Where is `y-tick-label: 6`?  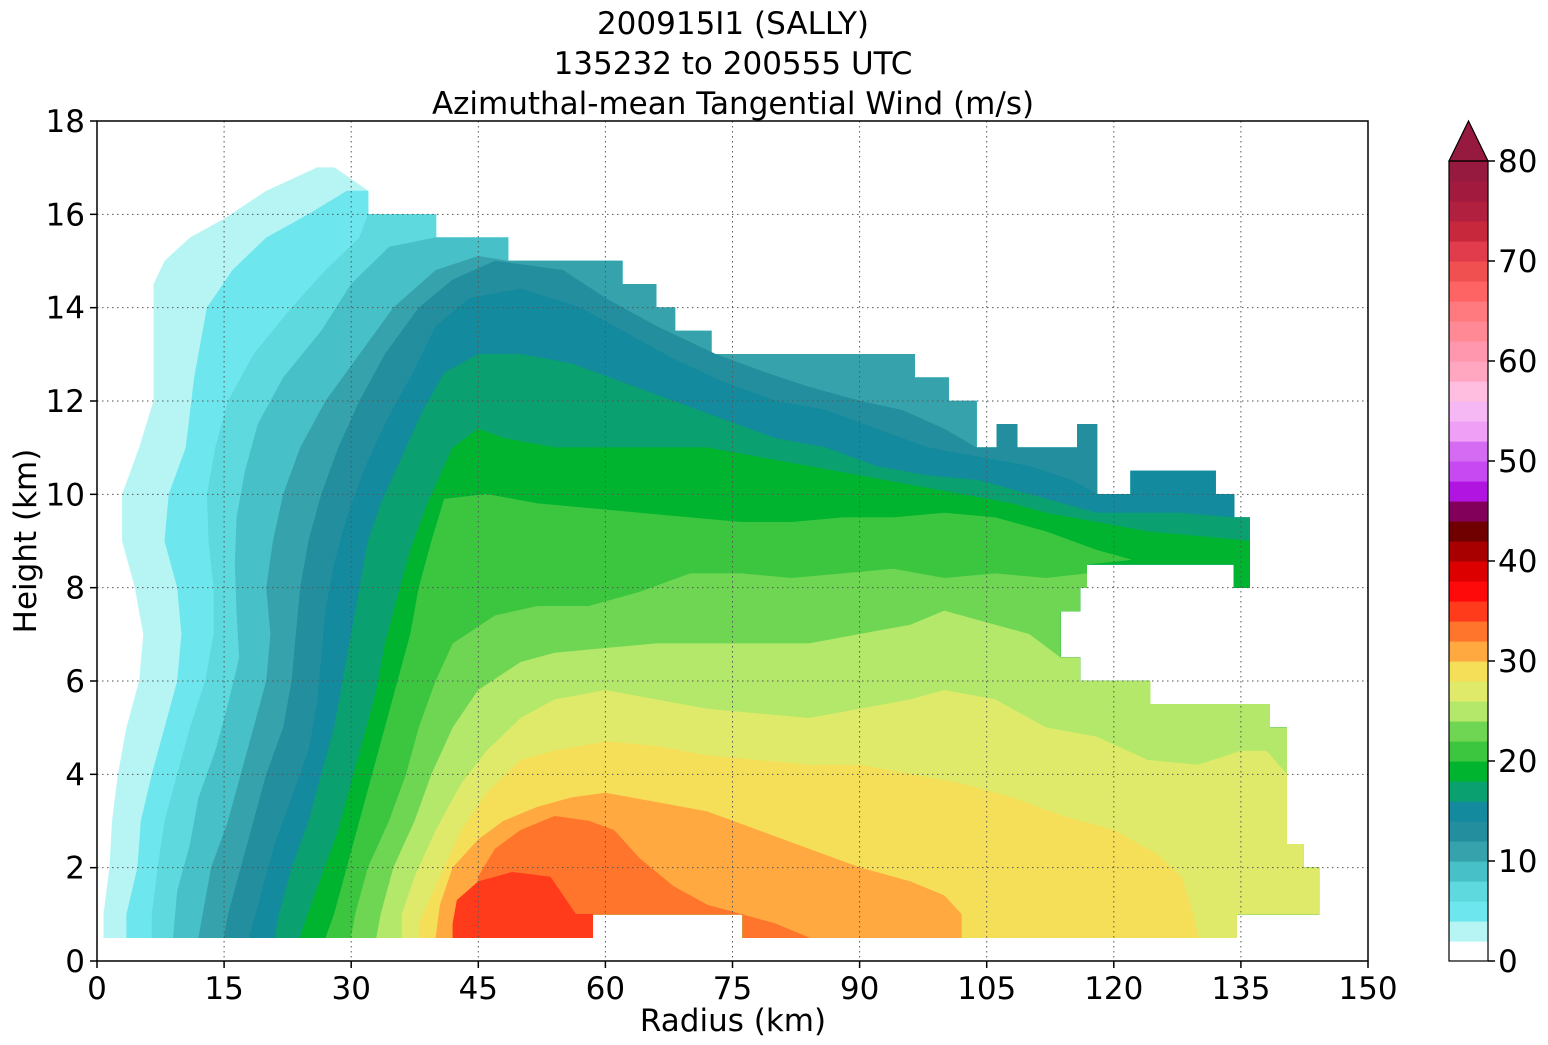
y-tick-label: 6 is located at coordinates (75, 682).